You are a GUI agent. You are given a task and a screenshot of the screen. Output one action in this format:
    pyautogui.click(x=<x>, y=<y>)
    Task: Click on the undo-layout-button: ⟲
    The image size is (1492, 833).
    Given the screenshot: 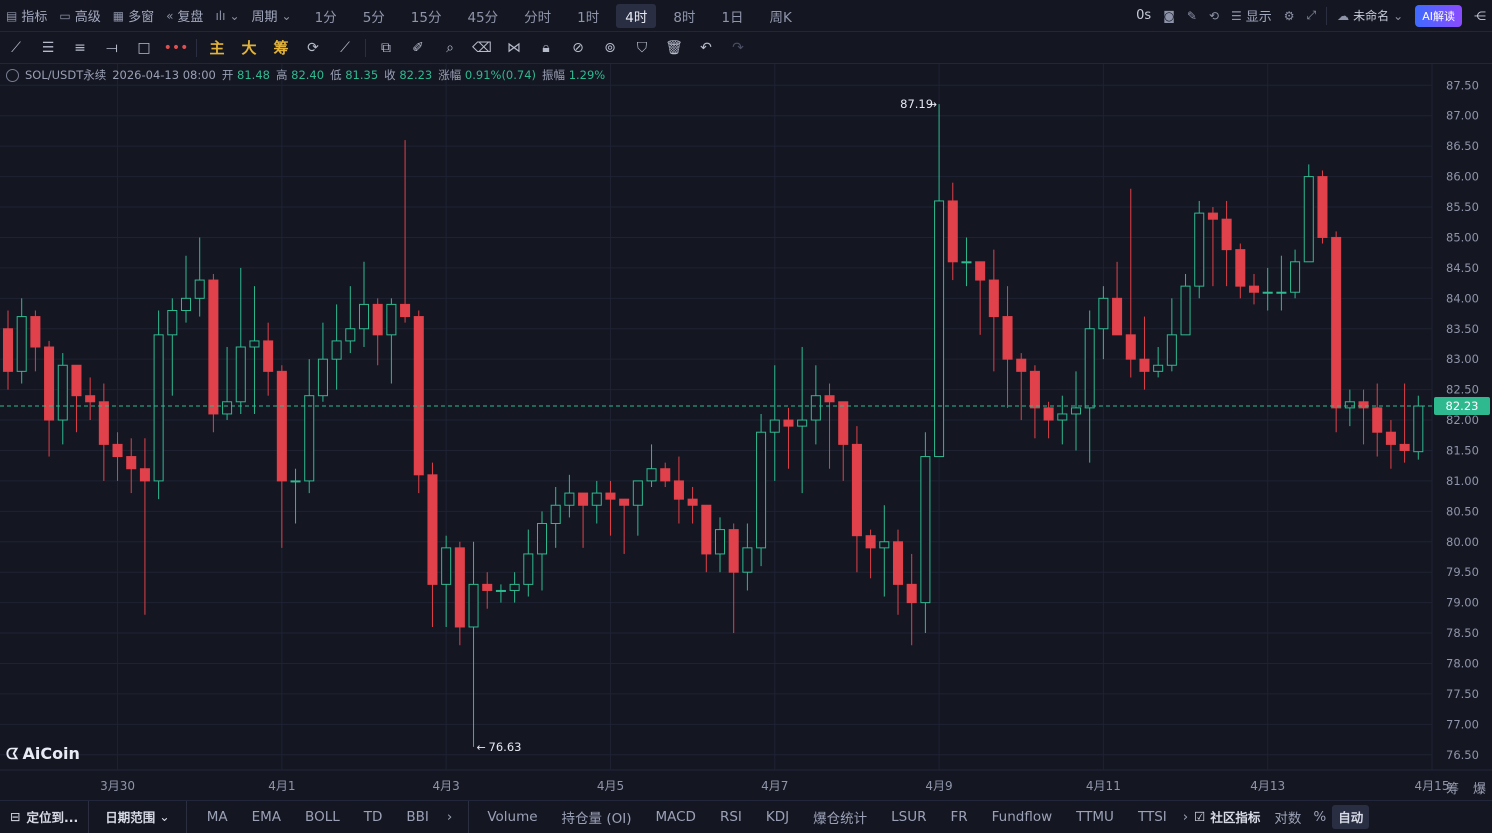 What is the action you would take?
    pyautogui.click(x=1214, y=16)
    